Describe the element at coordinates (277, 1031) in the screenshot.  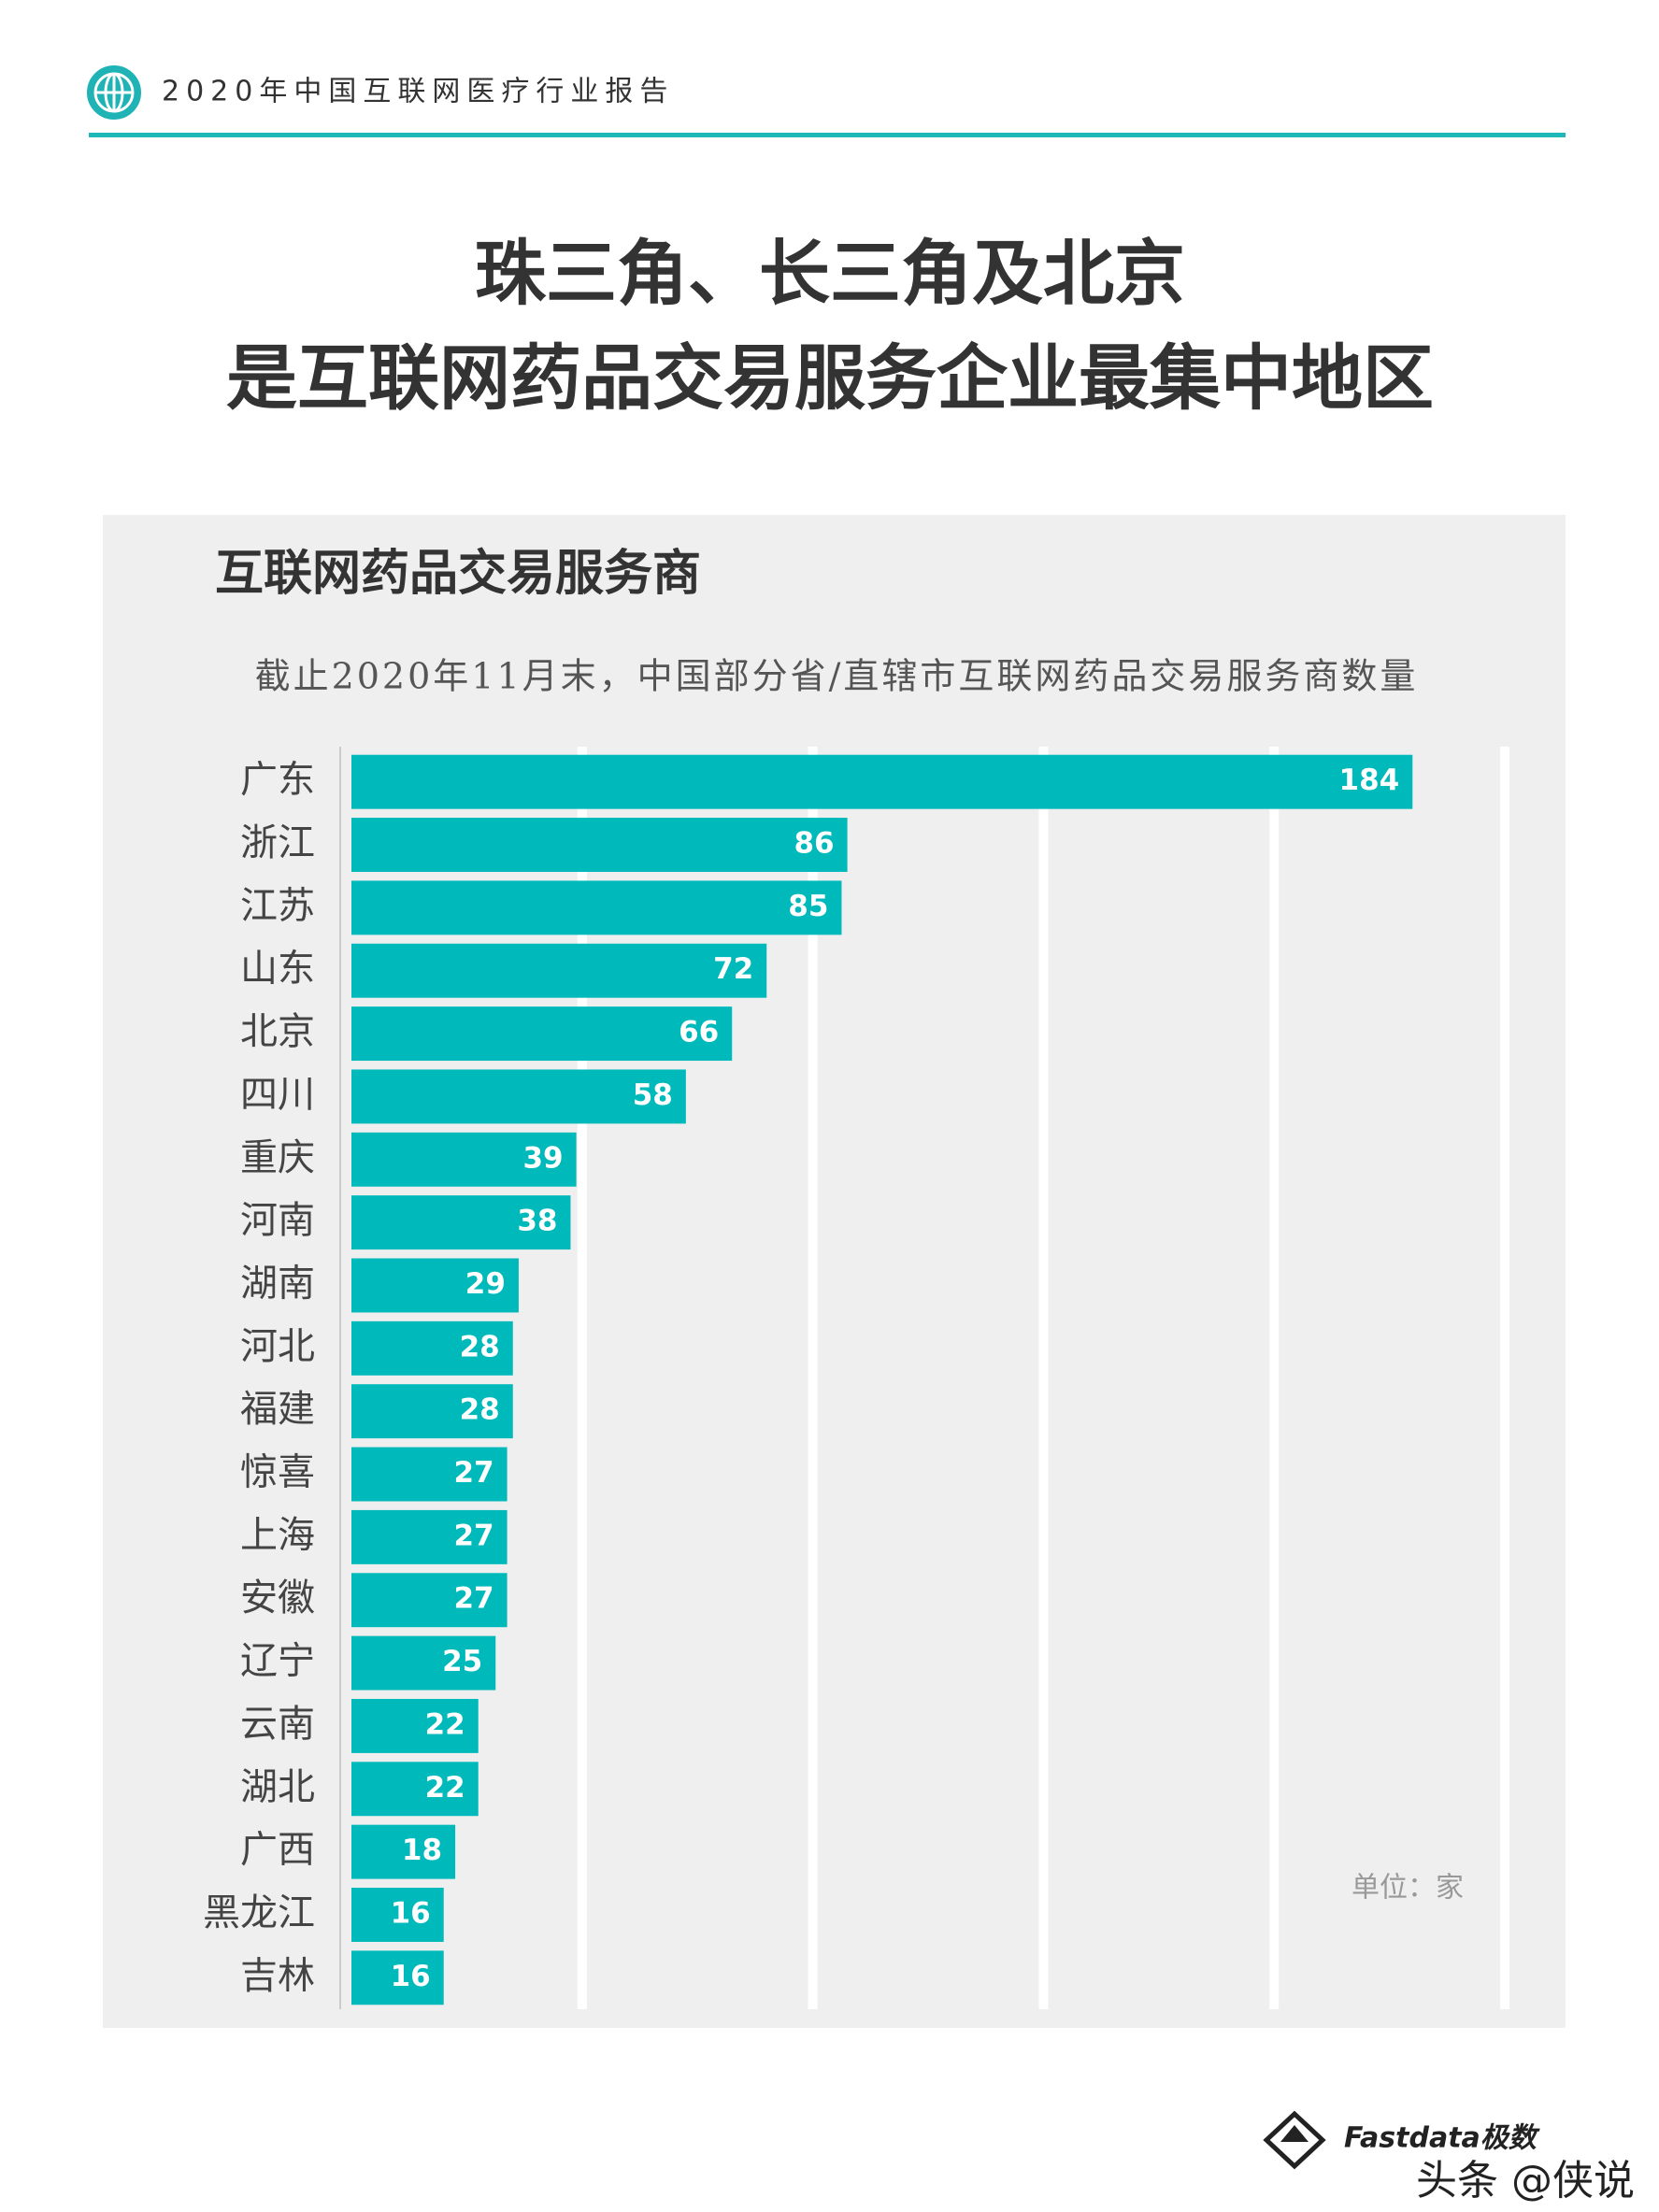
I see `category-label: 北京` at that location.